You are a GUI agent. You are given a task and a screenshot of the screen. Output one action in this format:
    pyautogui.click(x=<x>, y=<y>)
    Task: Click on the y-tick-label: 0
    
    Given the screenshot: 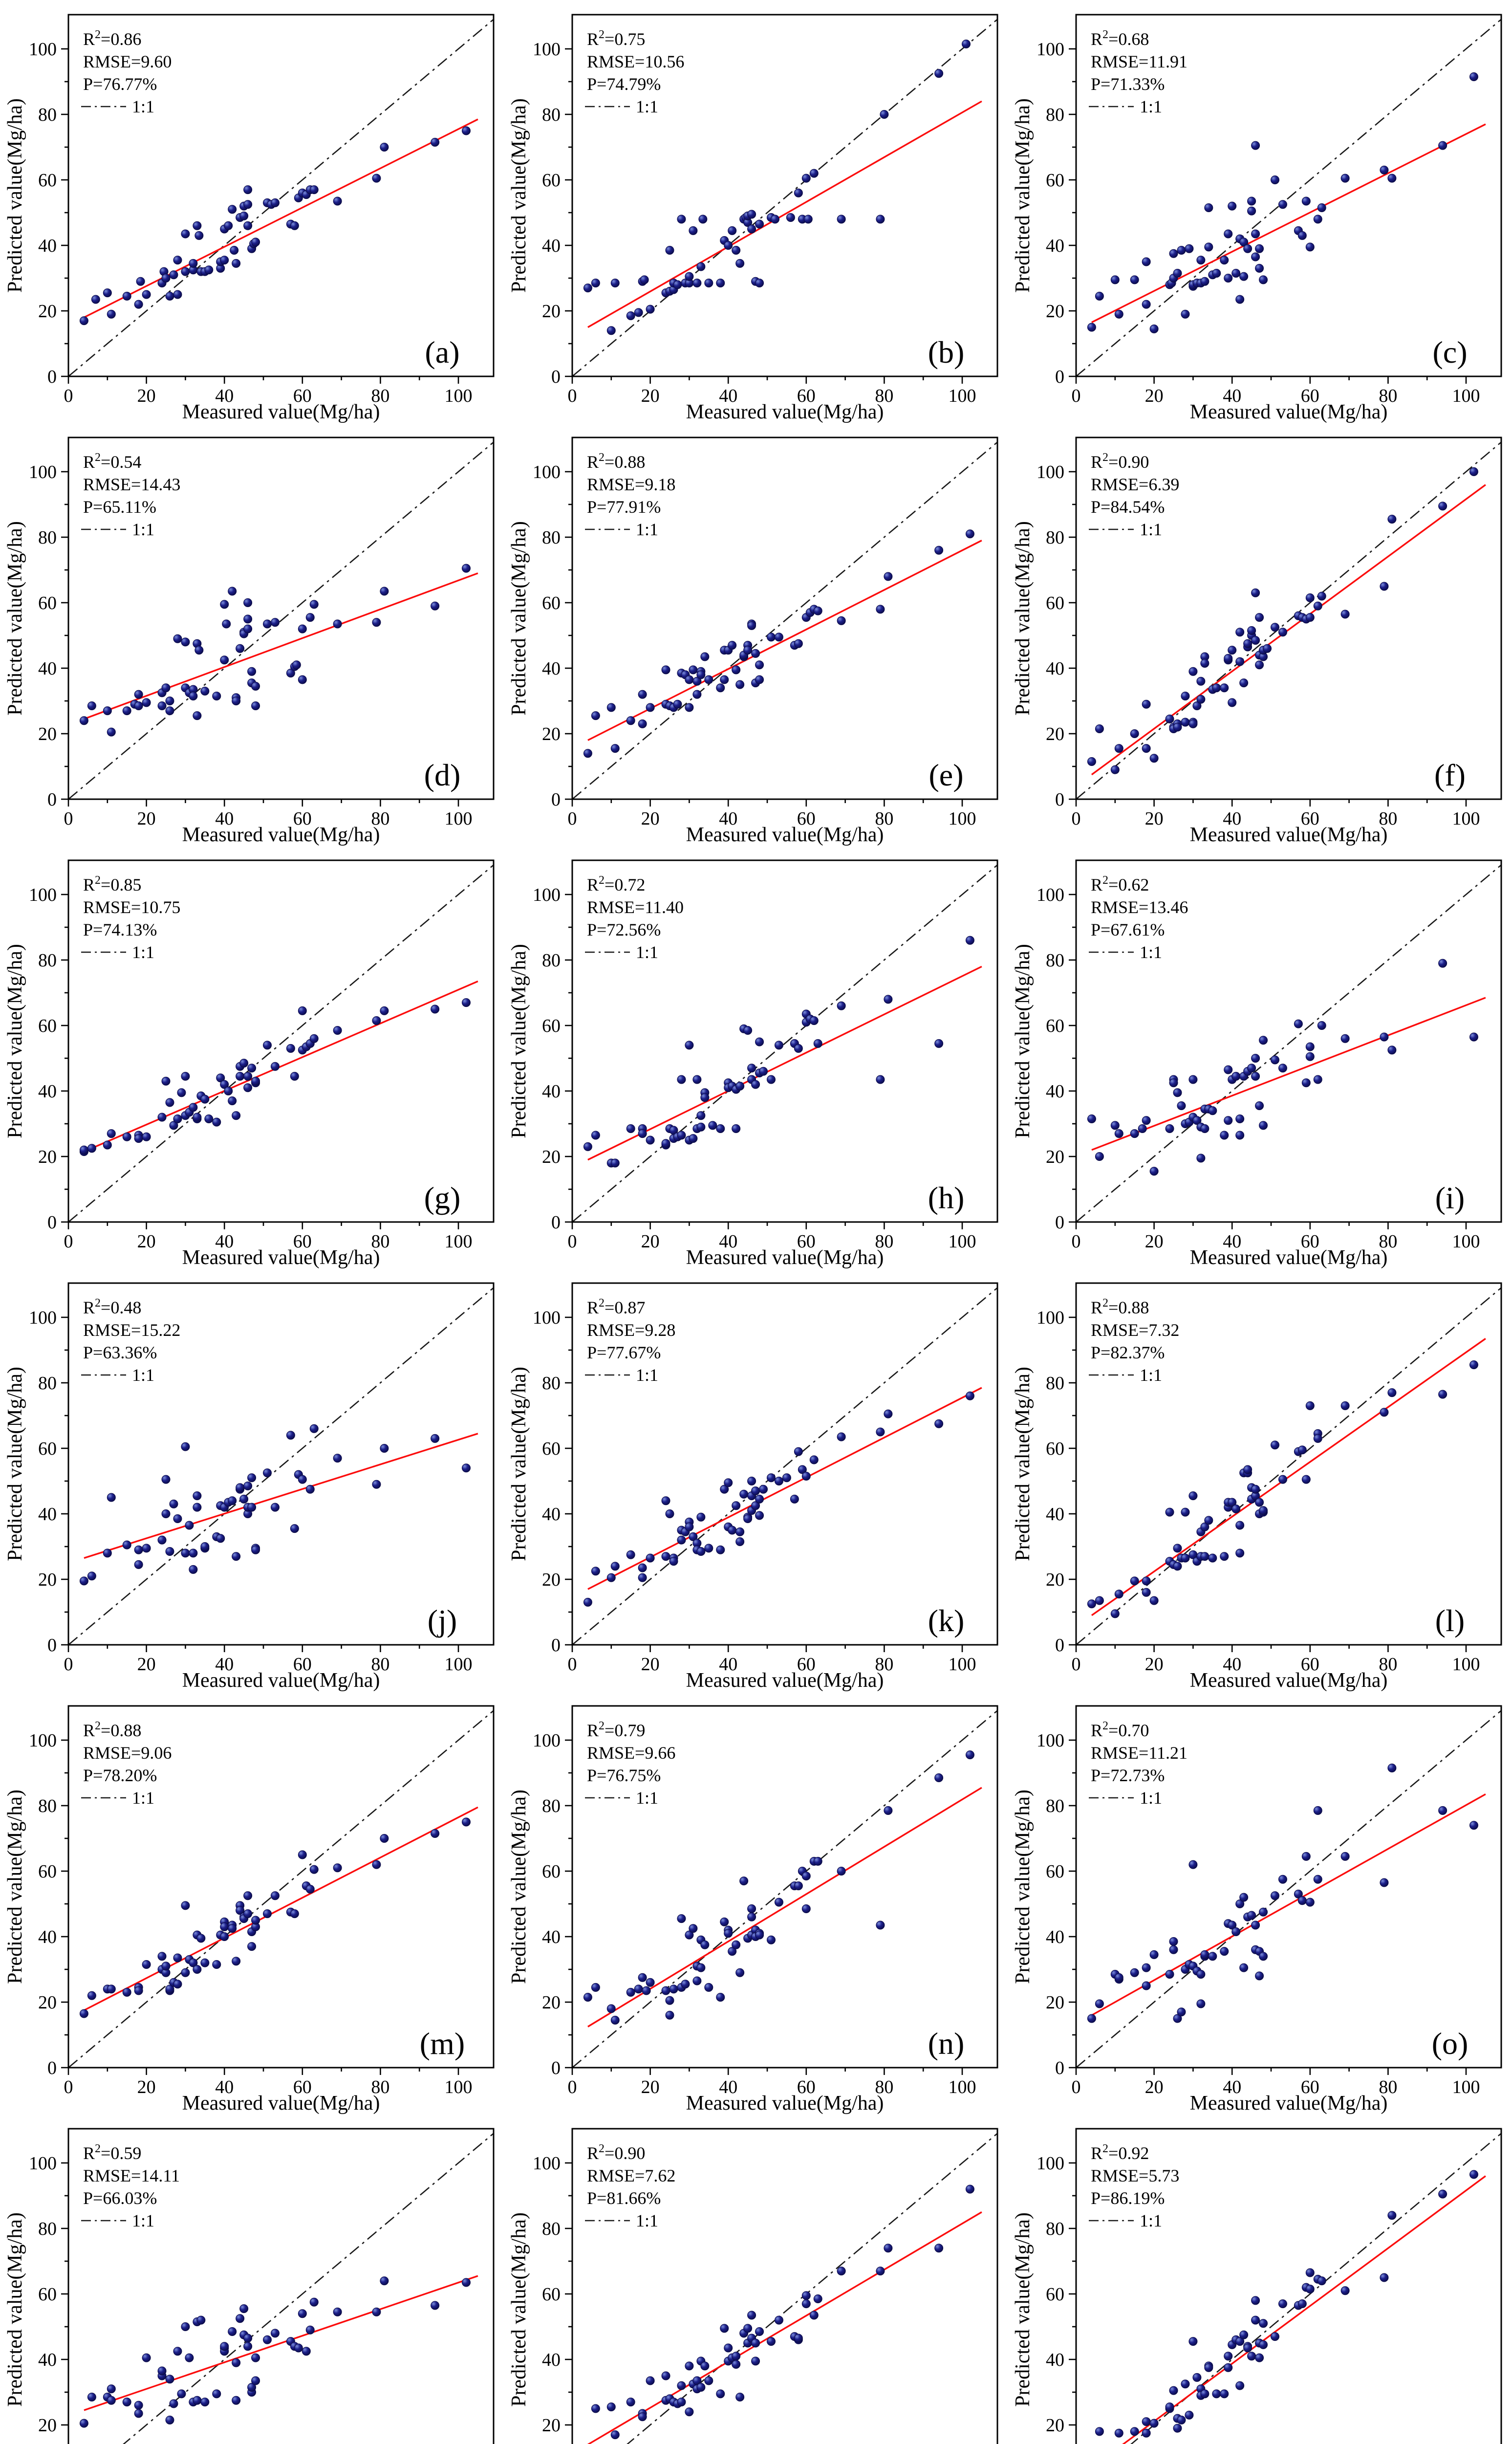 What is the action you would take?
    pyautogui.click(x=1059, y=1222)
    